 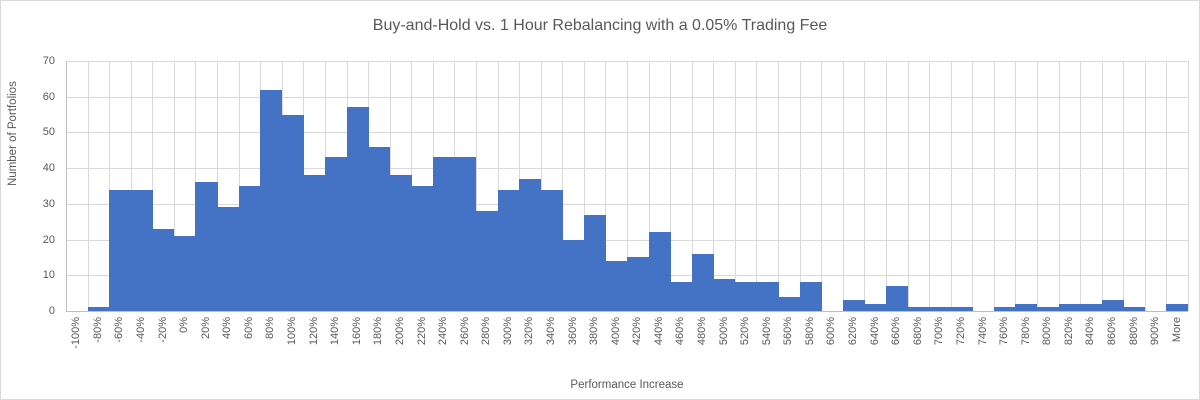 I want to click on y-tick-label: 30, so click(x=48, y=203).